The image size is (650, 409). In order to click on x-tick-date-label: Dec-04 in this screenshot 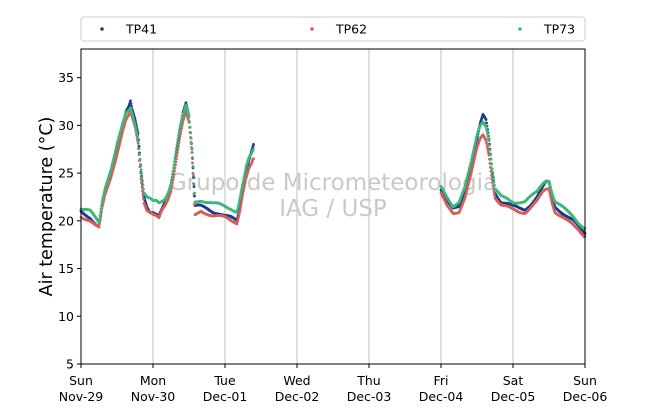, I will do `click(441, 396)`.